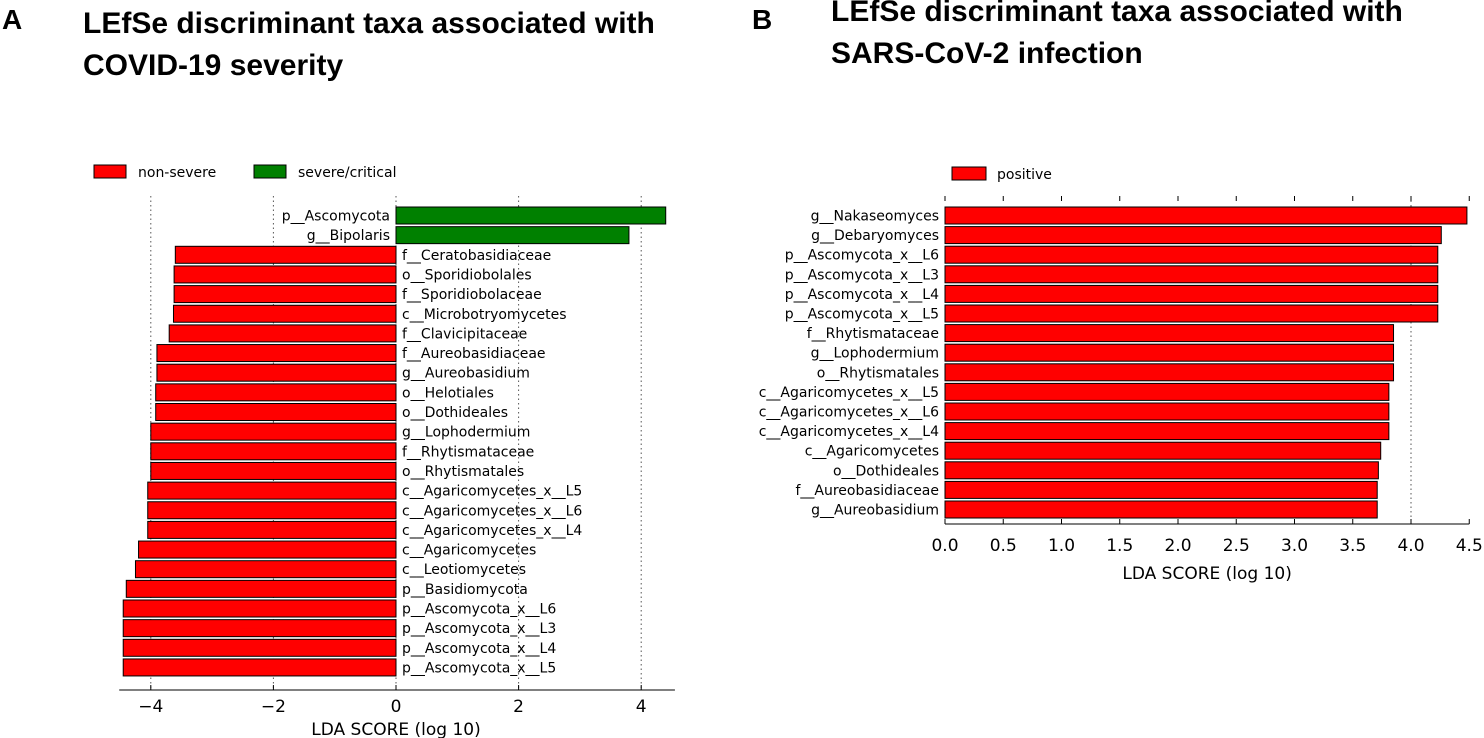 This screenshot has width=1484, height=738. I want to click on panel-a-bar-f__Aureobasidiaceae, so click(276, 353).